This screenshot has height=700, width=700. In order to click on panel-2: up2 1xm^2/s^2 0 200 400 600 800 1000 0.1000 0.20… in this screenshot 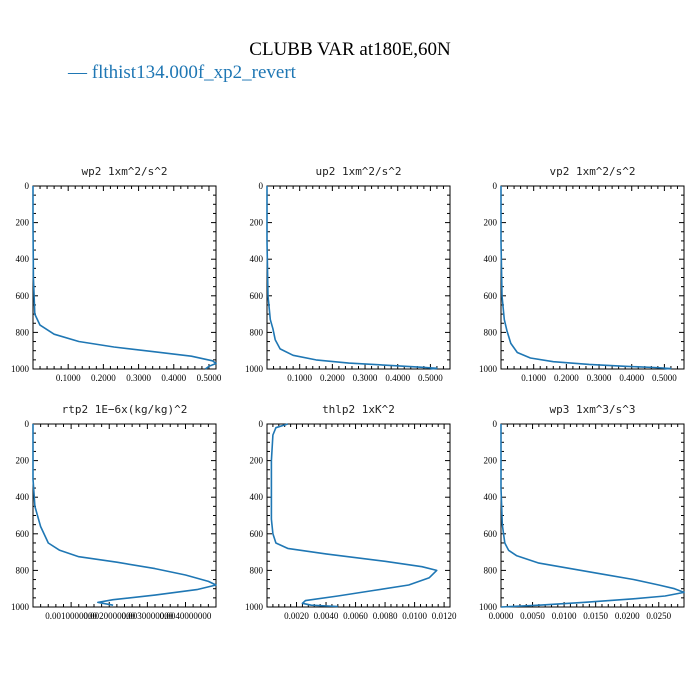, I will do `click(348, 274)`.